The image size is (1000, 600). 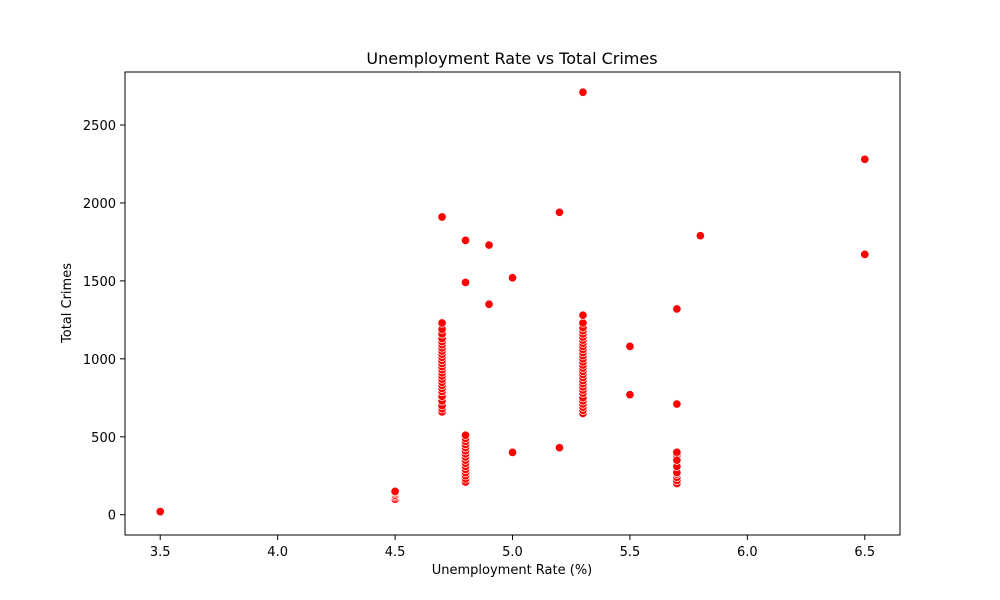 I want to click on x-tick-label: 6.5, so click(x=864, y=552).